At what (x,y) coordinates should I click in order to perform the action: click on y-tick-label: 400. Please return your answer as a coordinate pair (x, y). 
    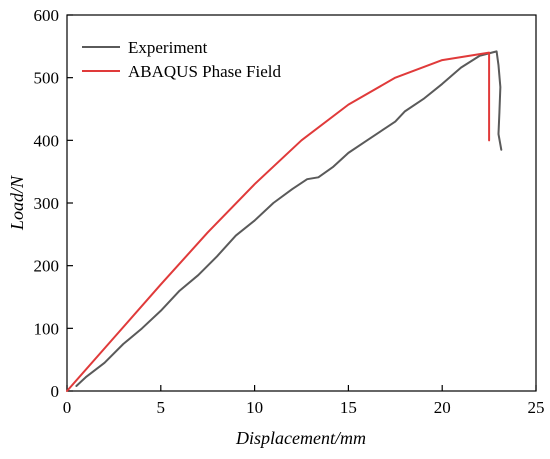
    Looking at the image, I should click on (47, 140).